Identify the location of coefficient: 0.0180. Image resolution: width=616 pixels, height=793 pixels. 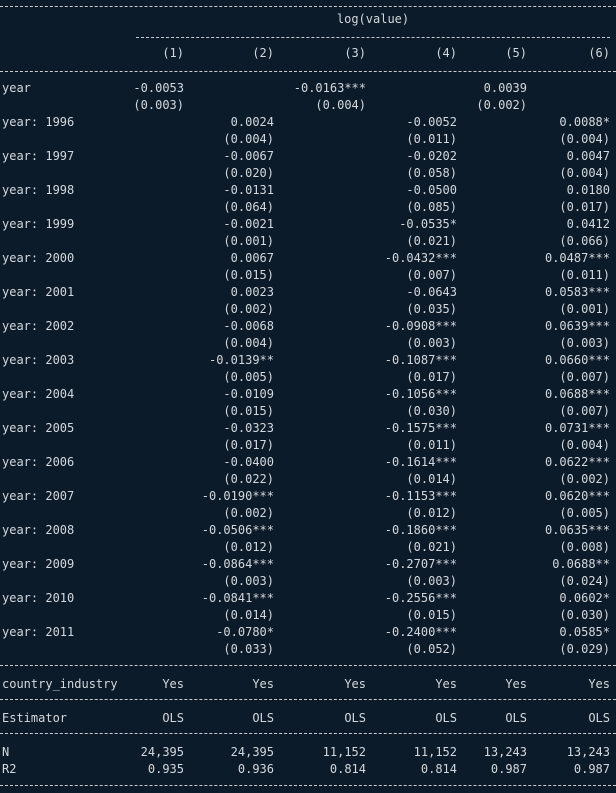
(588, 190).